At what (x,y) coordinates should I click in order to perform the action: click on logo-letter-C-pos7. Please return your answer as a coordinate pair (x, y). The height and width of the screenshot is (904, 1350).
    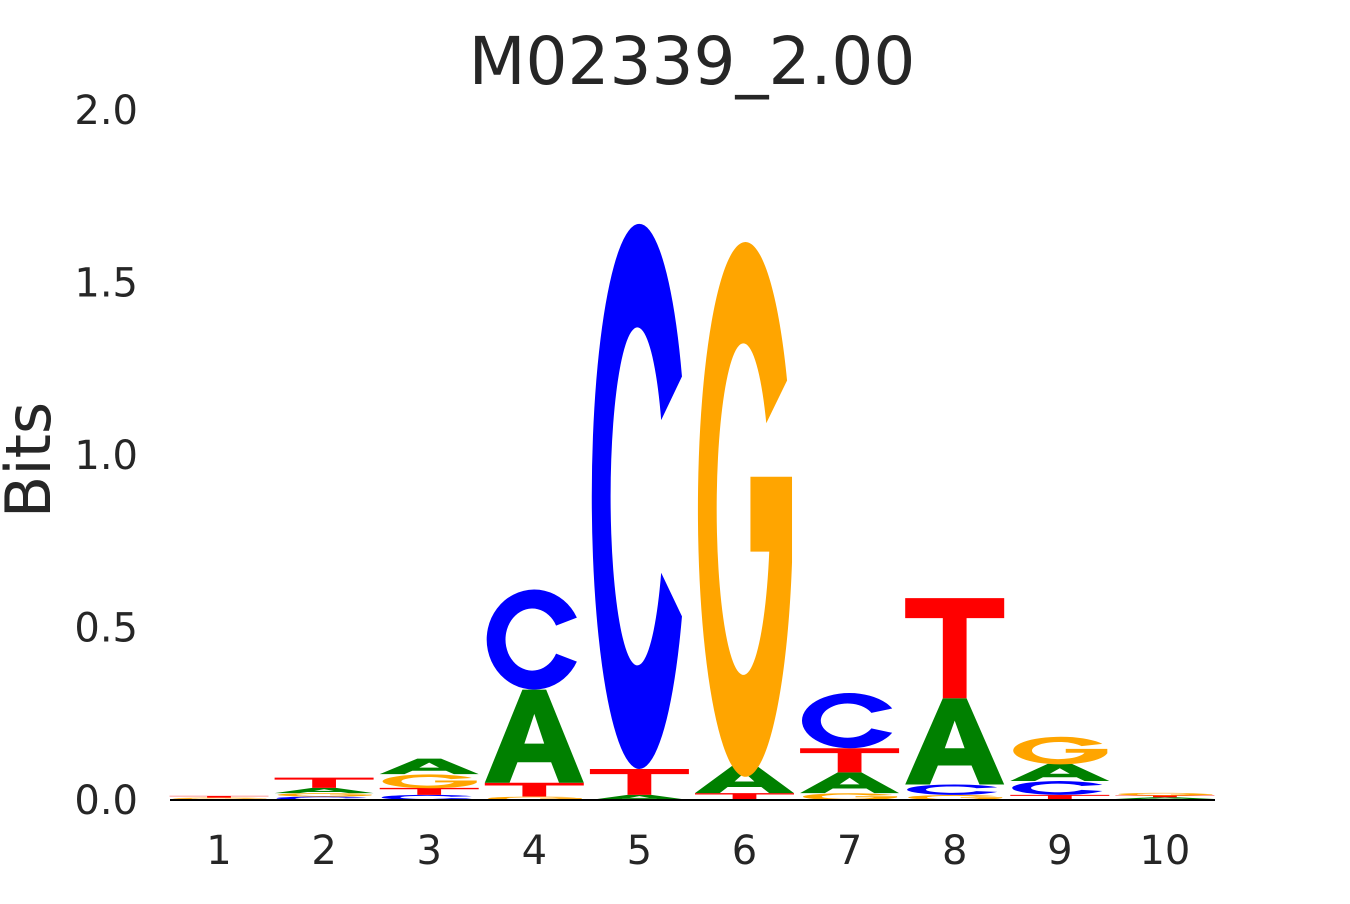
    Looking at the image, I should click on (847, 721).